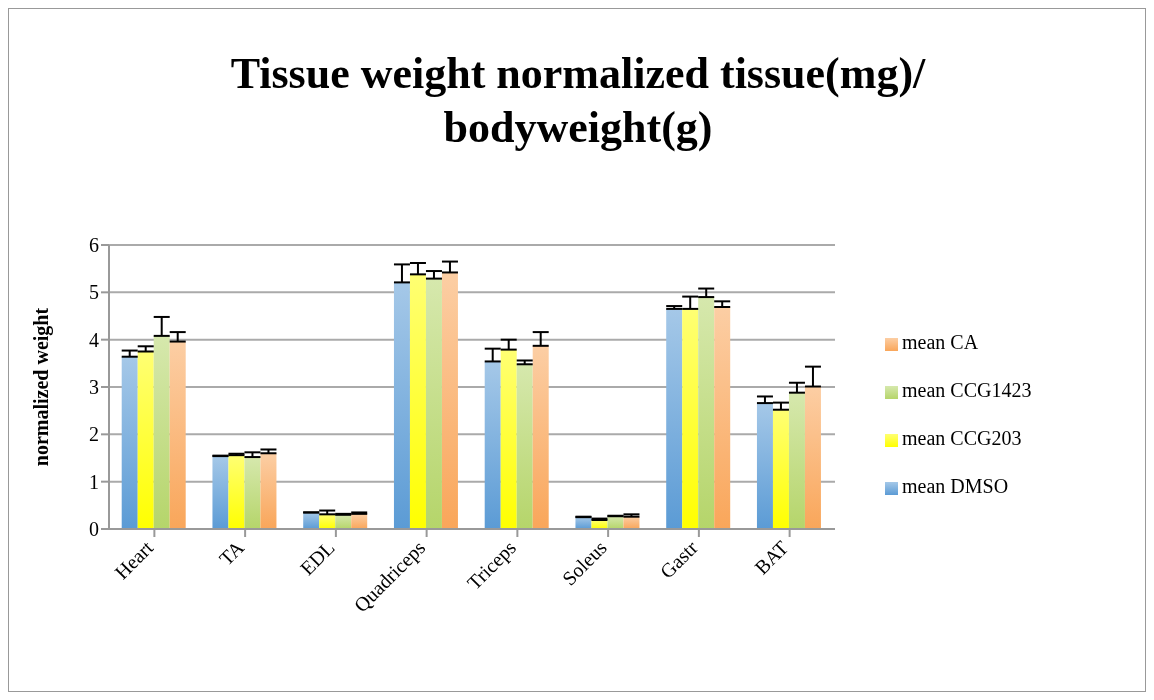  Describe the element at coordinates (42, 387) in the screenshot. I see `y-axis-title: normalized weight` at that location.